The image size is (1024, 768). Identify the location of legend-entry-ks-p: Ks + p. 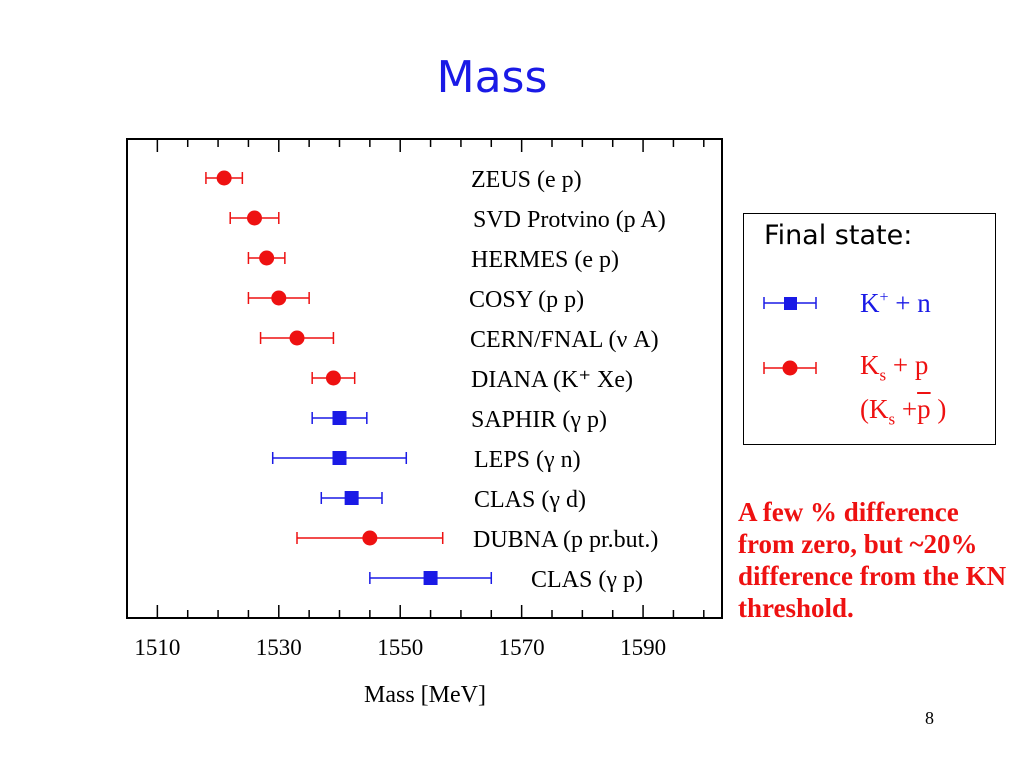
(894, 367).